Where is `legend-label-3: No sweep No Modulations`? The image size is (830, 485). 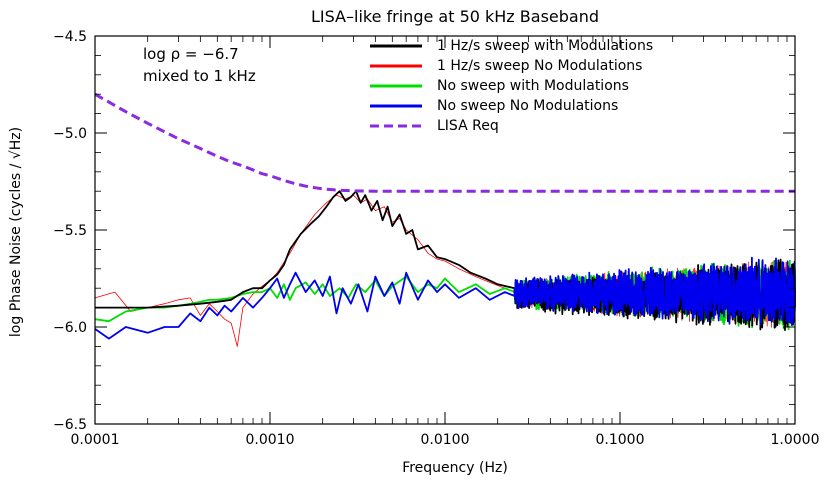
legend-label-3: No sweep No Modulations is located at coordinates (527, 106).